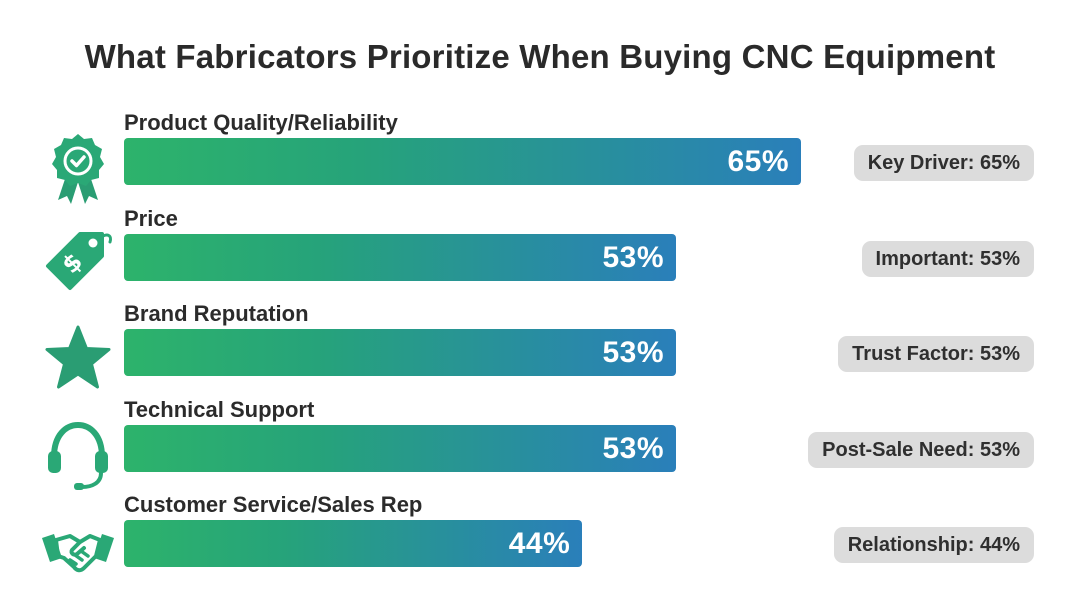  I want to click on bar-value-label: 44%, so click(539, 543).